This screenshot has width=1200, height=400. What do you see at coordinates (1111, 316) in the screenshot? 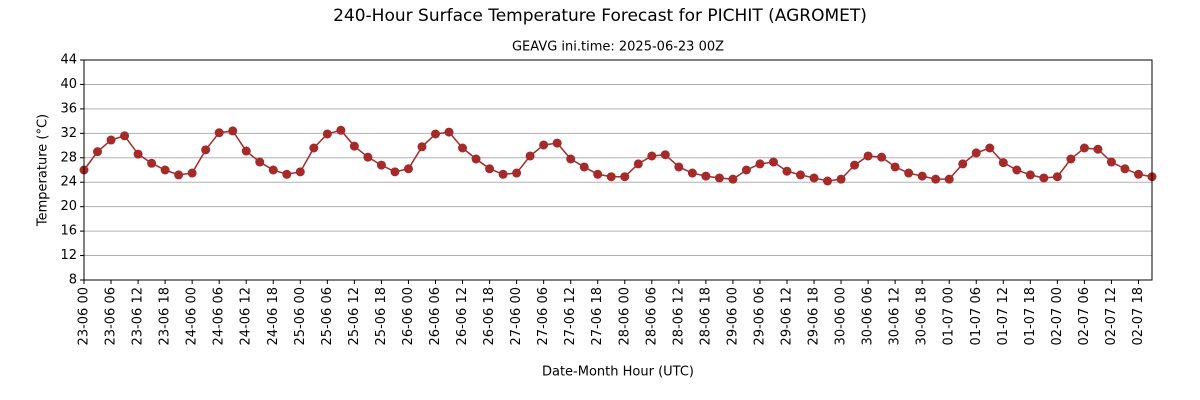
I see `x-tick-label: 02-07 12` at bounding box center [1111, 316].